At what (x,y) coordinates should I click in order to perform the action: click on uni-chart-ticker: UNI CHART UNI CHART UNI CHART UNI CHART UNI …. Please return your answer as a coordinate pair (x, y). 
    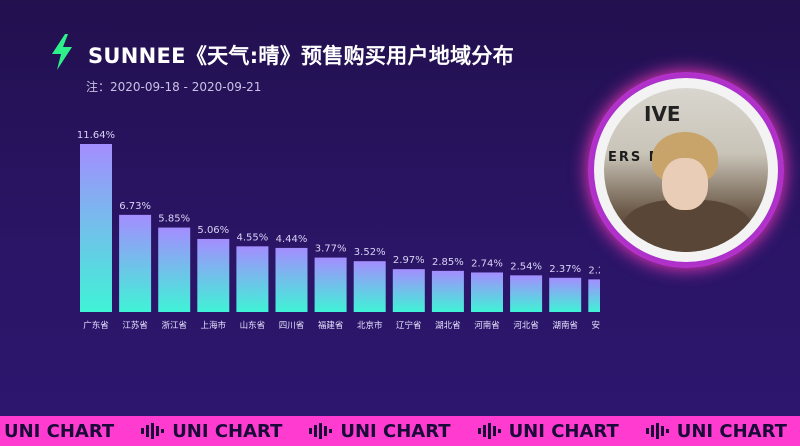
    Looking at the image, I should click on (400, 431).